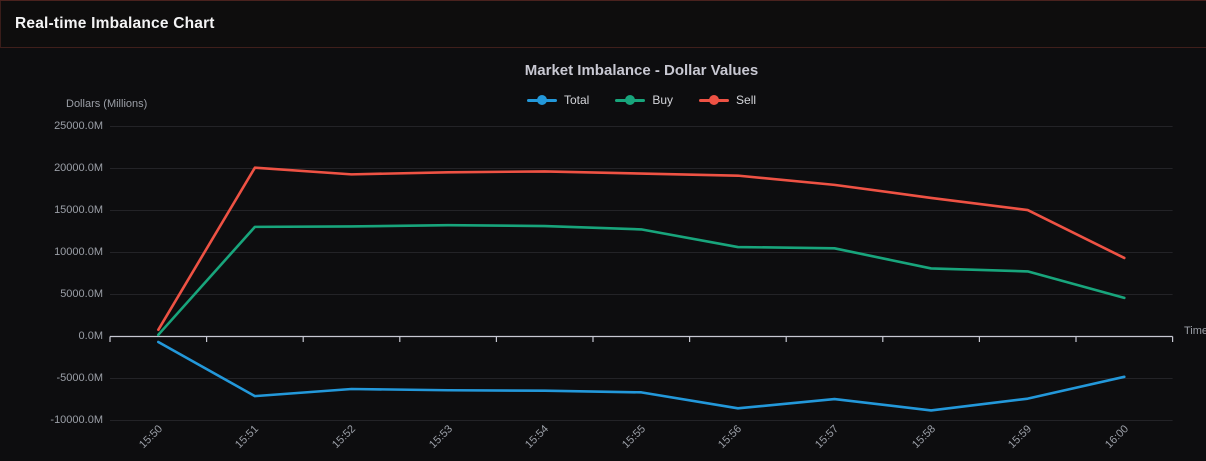 The width and height of the screenshot is (1206, 461). I want to click on y-axis-title: Dollars (Millions), so click(107, 104).